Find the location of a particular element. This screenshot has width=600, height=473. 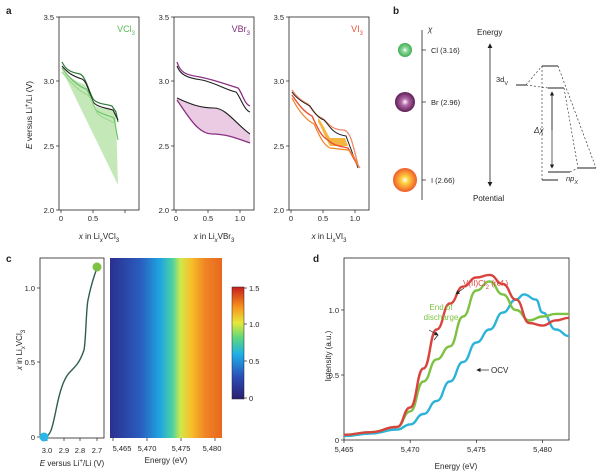

eod-arrow-left is located at coordinates (436, 337).